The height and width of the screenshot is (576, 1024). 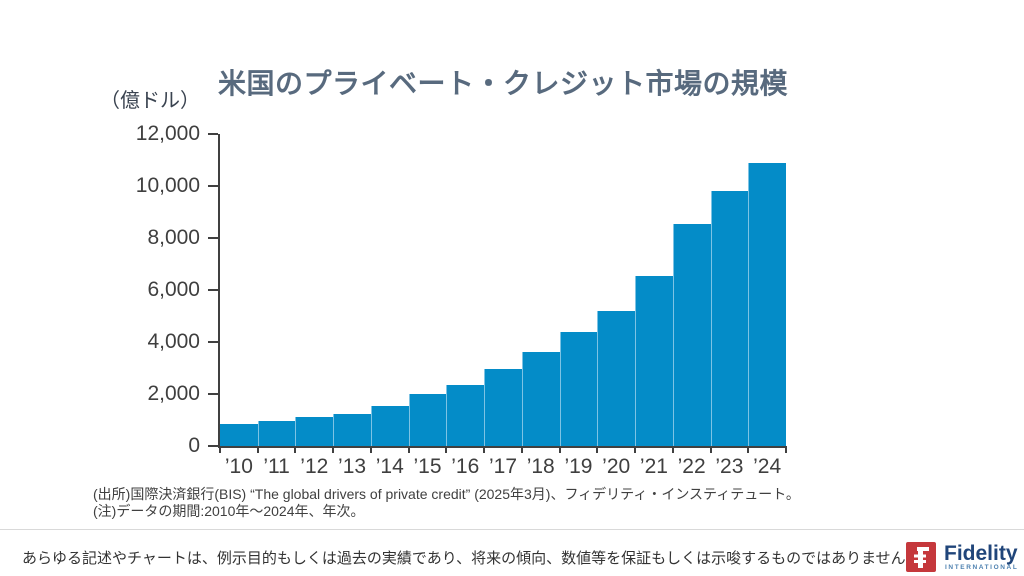 What do you see at coordinates (691, 334) in the screenshot?
I see `bar-’22` at bounding box center [691, 334].